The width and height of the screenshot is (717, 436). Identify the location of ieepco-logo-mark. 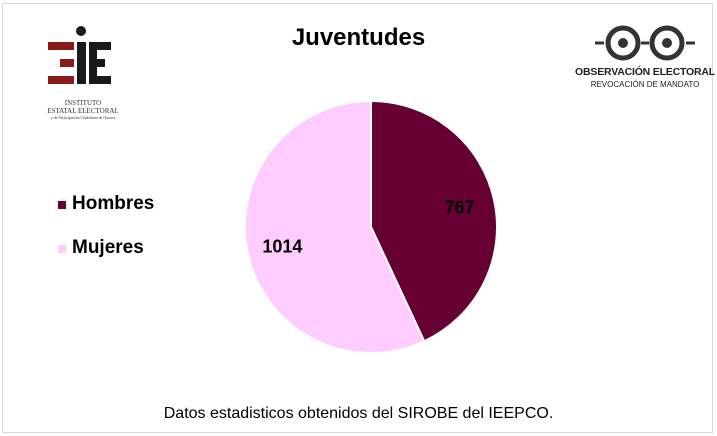
(79, 55).